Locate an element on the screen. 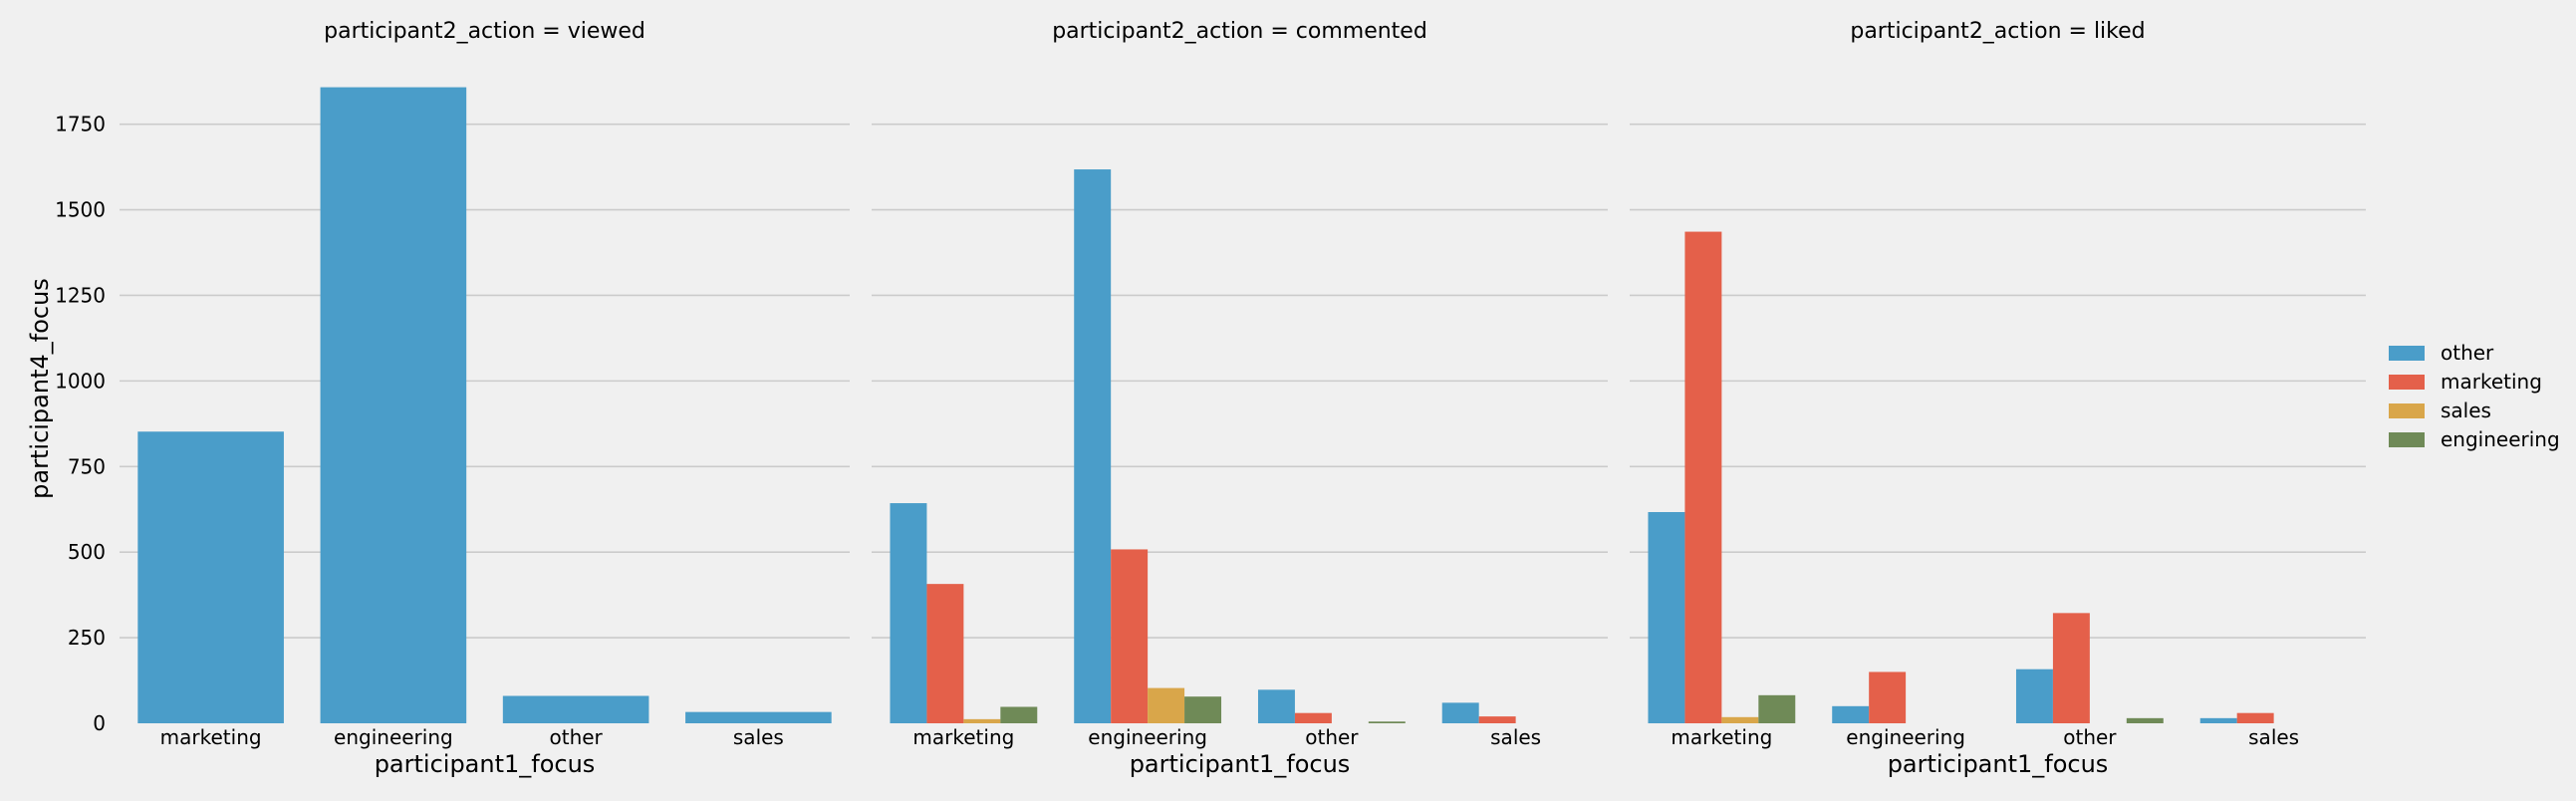  y-tick-label: 750 is located at coordinates (87, 466).